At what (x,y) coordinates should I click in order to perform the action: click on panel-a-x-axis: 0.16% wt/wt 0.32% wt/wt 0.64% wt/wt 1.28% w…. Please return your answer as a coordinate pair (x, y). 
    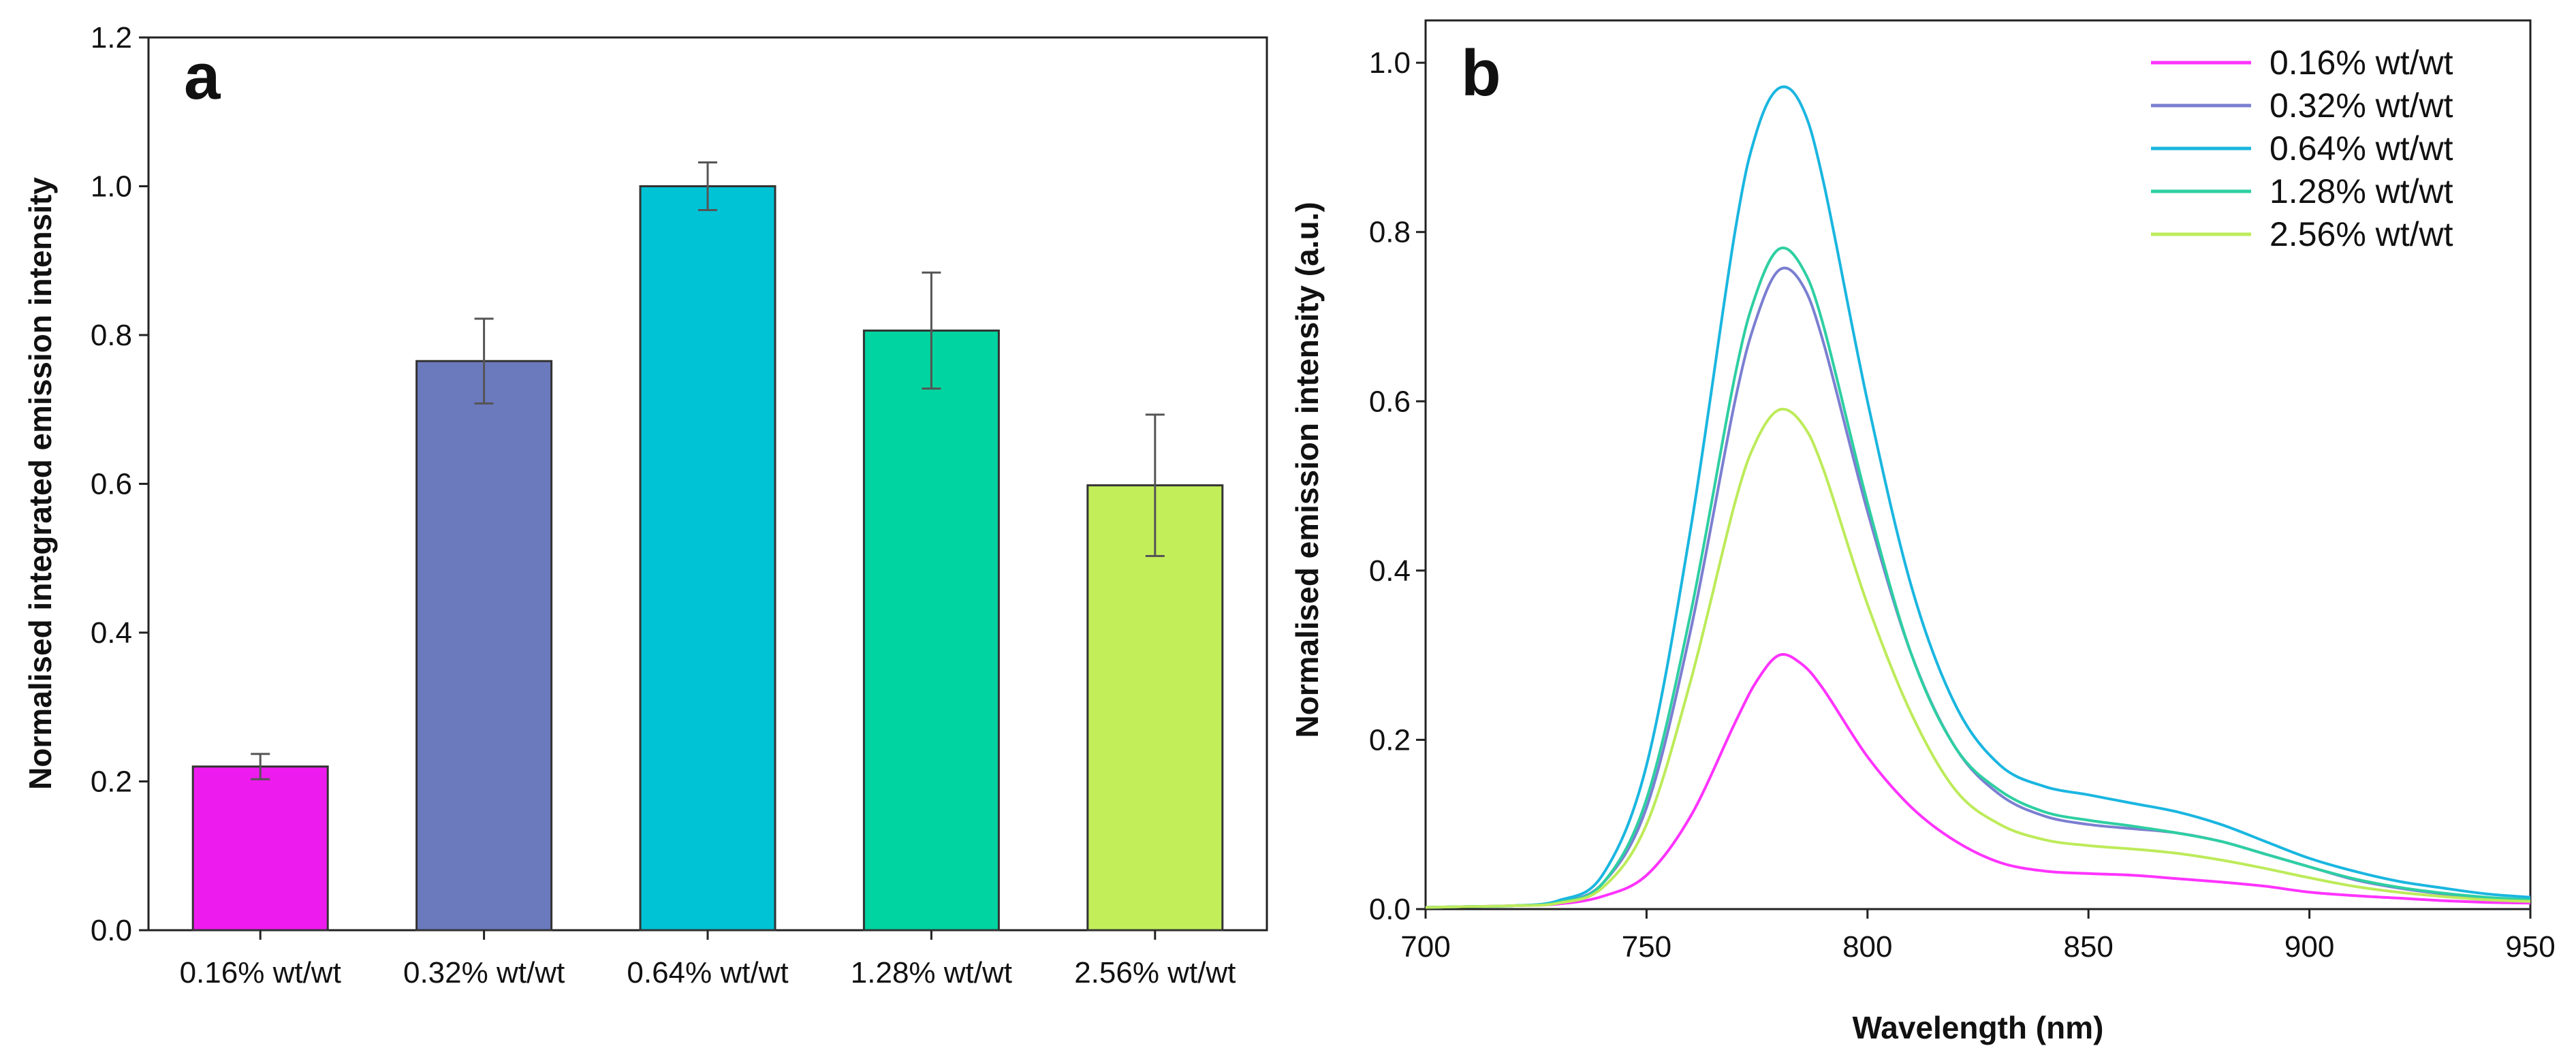
    Looking at the image, I should click on (708, 959).